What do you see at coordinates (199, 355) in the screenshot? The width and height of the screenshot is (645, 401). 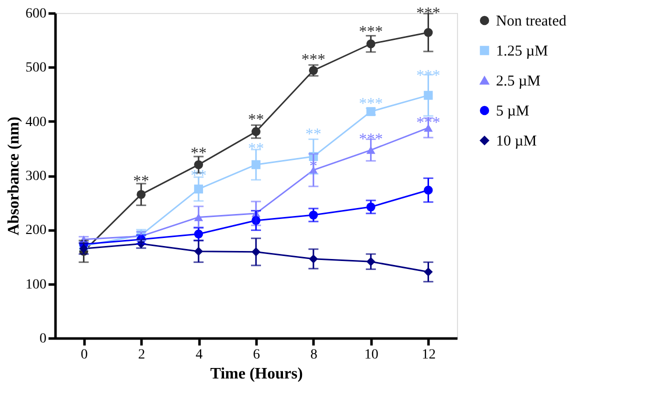 I see `x-tick-label: 4` at bounding box center [199, 355].